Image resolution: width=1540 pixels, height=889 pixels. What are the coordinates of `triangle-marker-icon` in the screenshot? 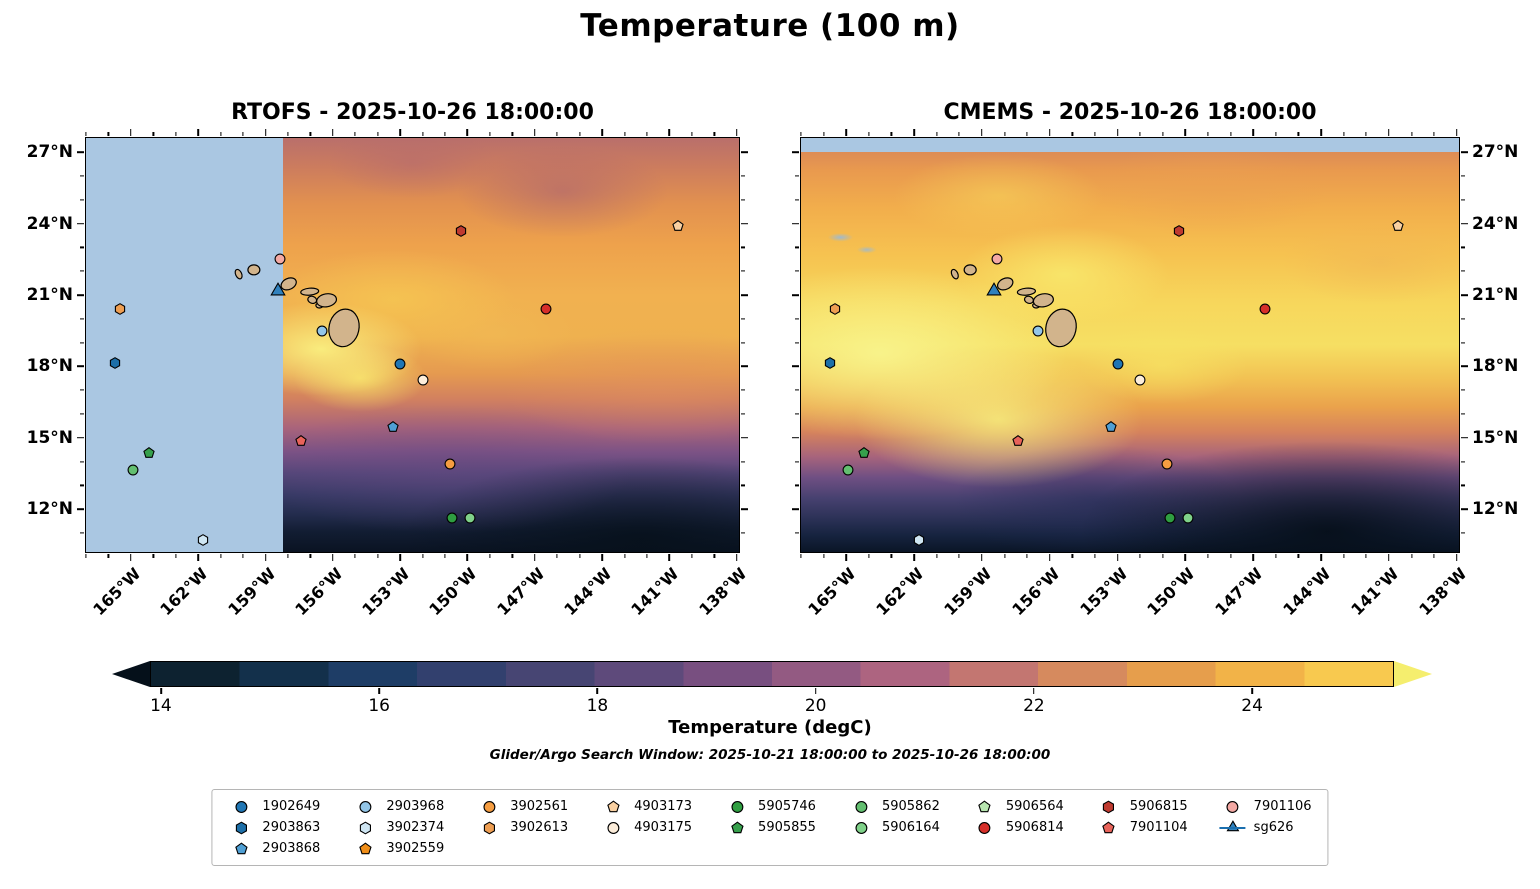 It's located at (1232, 827).